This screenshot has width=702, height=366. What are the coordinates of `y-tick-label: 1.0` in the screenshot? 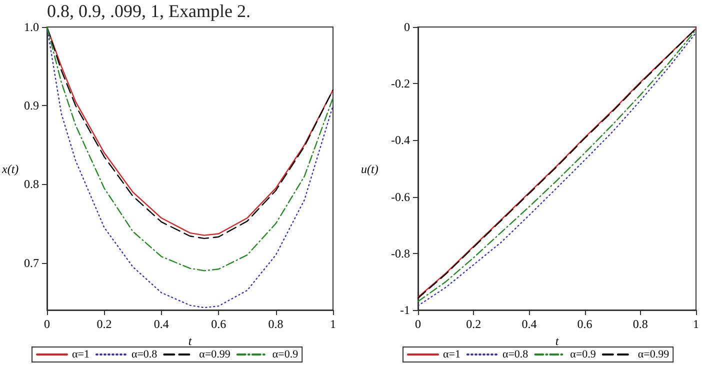 It's located at (31, 27).